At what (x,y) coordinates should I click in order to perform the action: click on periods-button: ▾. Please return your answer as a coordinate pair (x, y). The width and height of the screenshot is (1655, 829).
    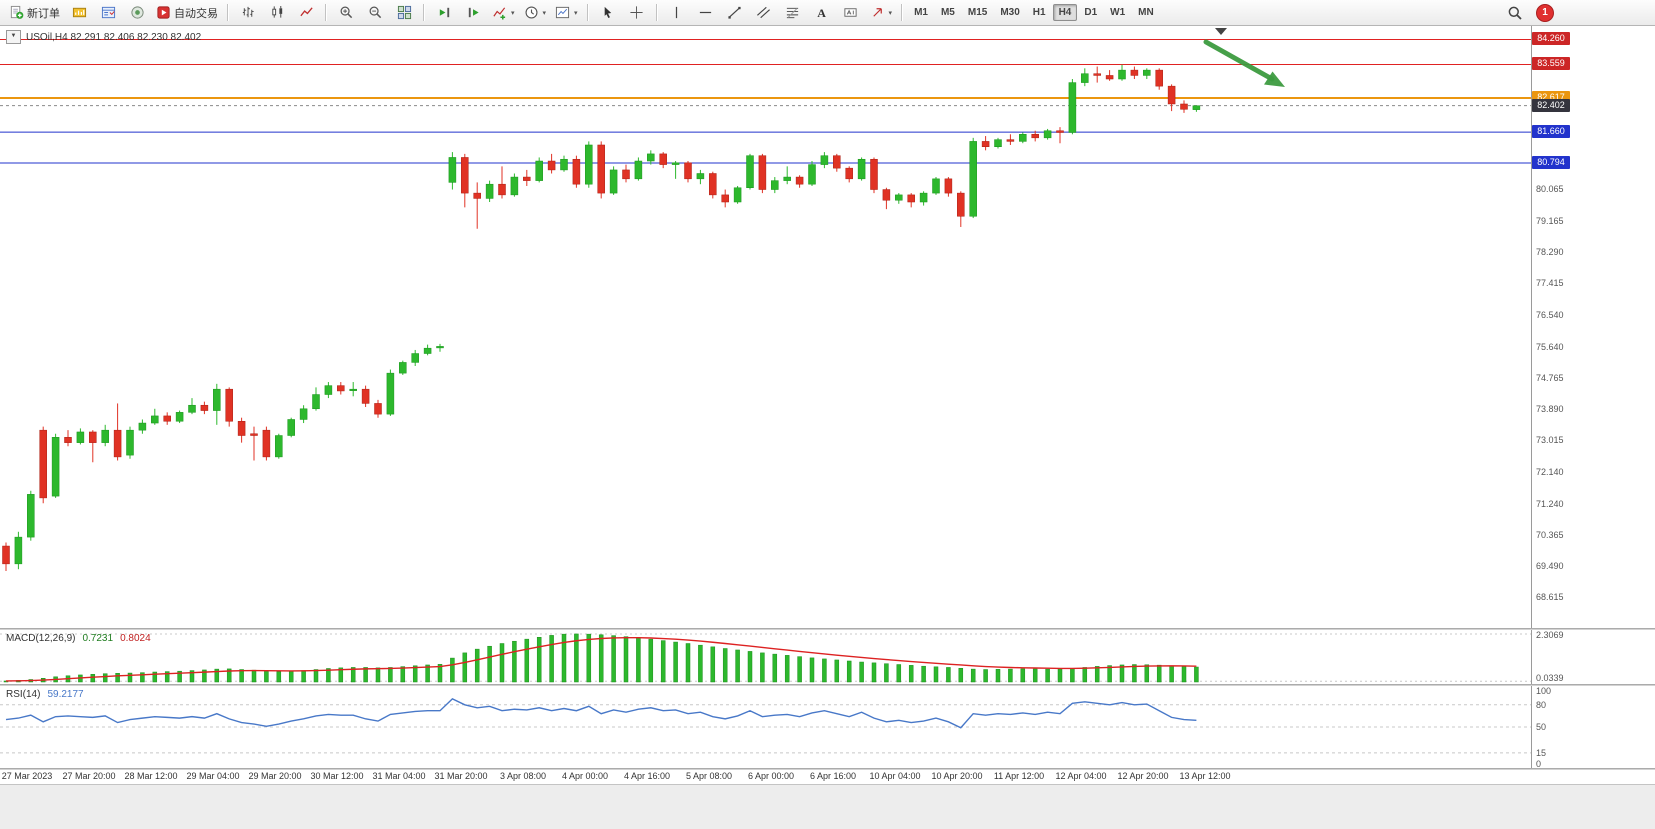
    Looking at the image, I should click on (535, 13).